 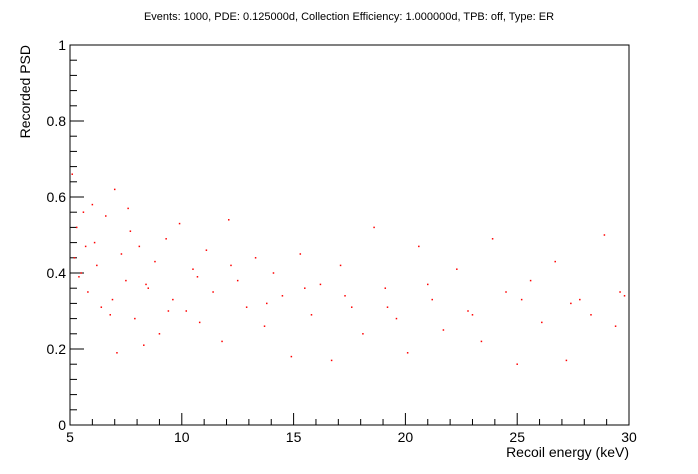 What do you see at coordinates (629, 437) in the screenshot?
I see `x-tick-label: 30` at bounding box center [629, 437].